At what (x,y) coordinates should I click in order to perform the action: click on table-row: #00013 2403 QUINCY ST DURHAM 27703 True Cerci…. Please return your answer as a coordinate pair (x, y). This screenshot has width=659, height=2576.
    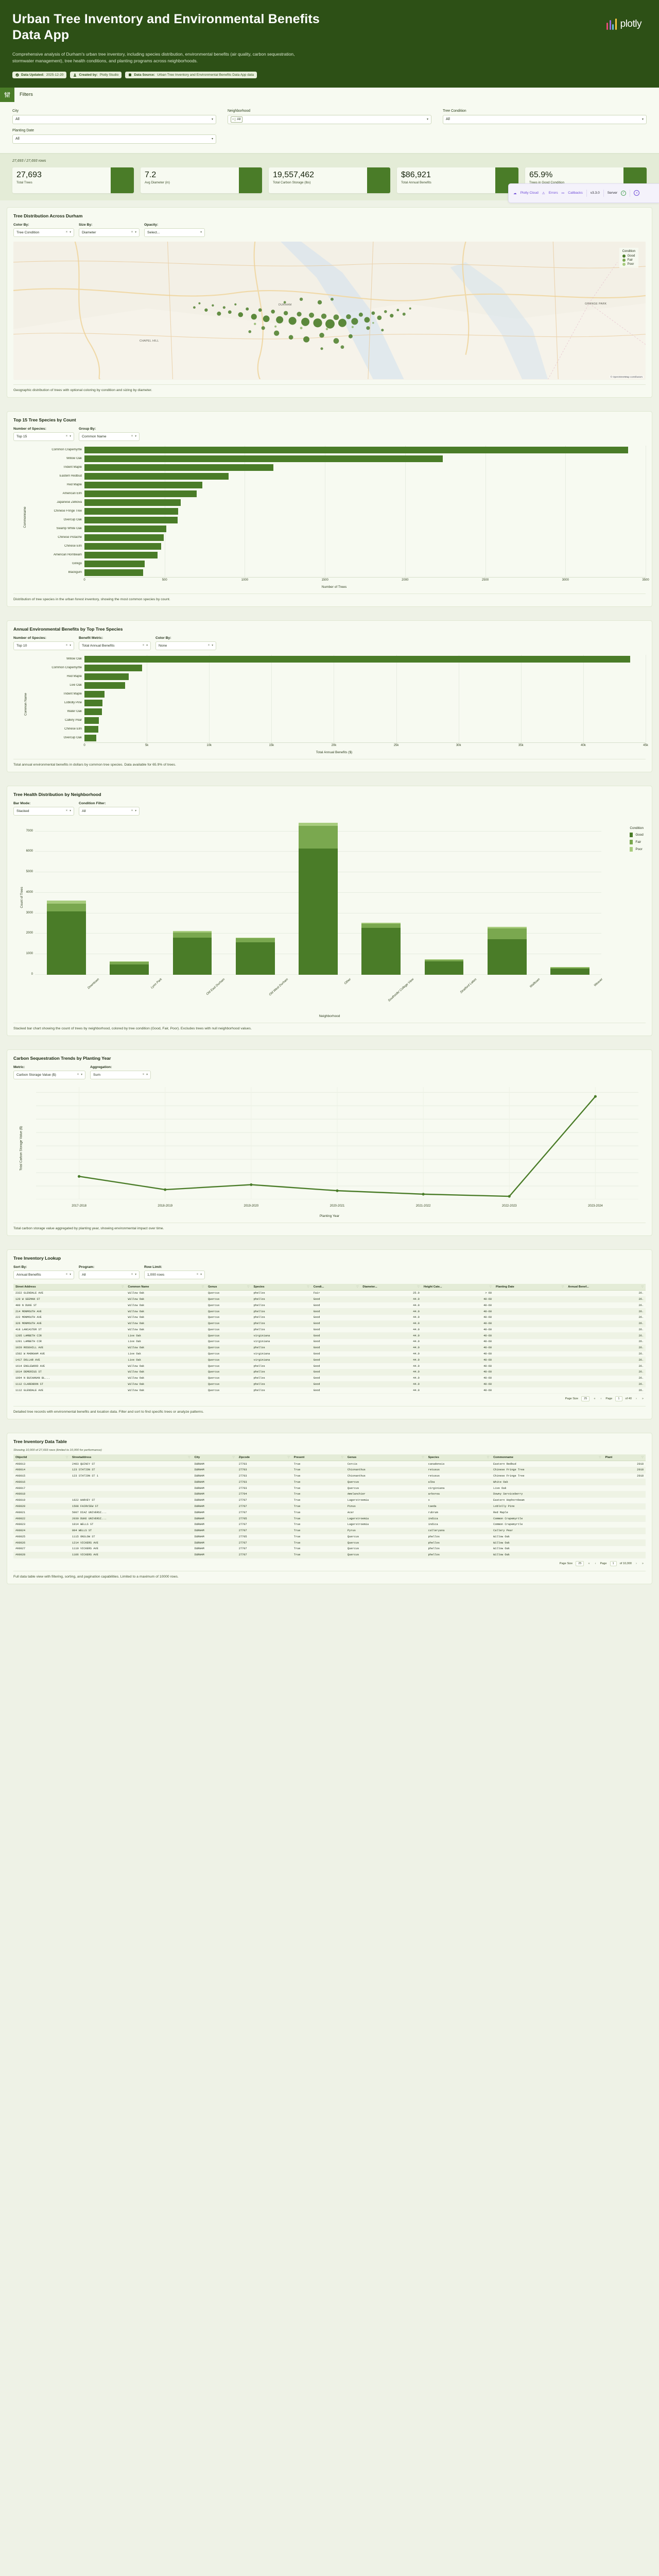
    Looking at the image, I should click on (329, 1464).